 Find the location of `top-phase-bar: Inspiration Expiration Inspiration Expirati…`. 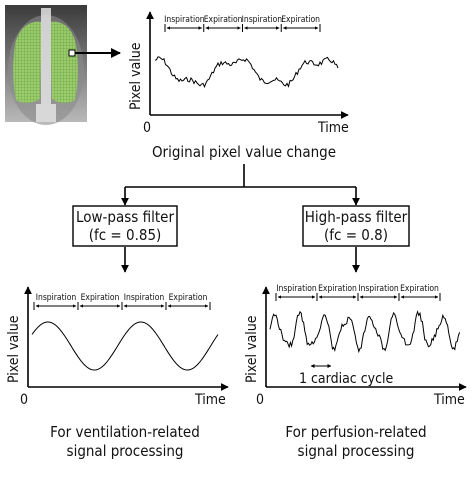

top-phase-bar: Inspiration Expiration Inspiration Expirati… is located at coordinates (242, 23).